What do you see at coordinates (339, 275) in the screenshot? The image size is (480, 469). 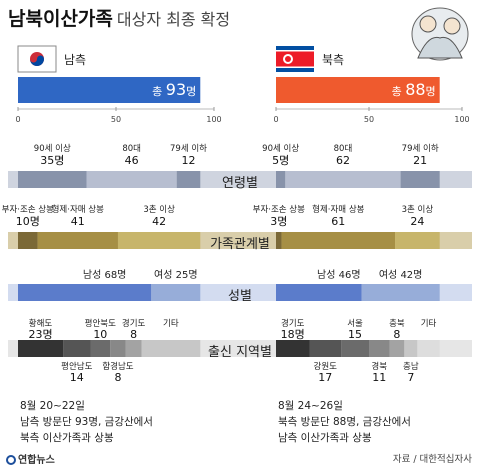 I see `north-section-2-label-0: 남성 46명` at bounding box center [339, 275].